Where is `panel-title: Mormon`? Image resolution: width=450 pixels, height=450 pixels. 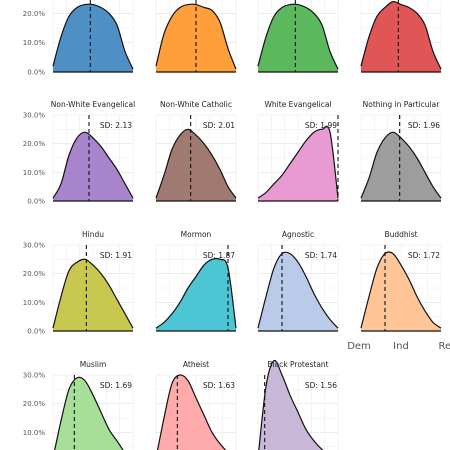 panel-title: Mormon is located at coordinates (196, 234).